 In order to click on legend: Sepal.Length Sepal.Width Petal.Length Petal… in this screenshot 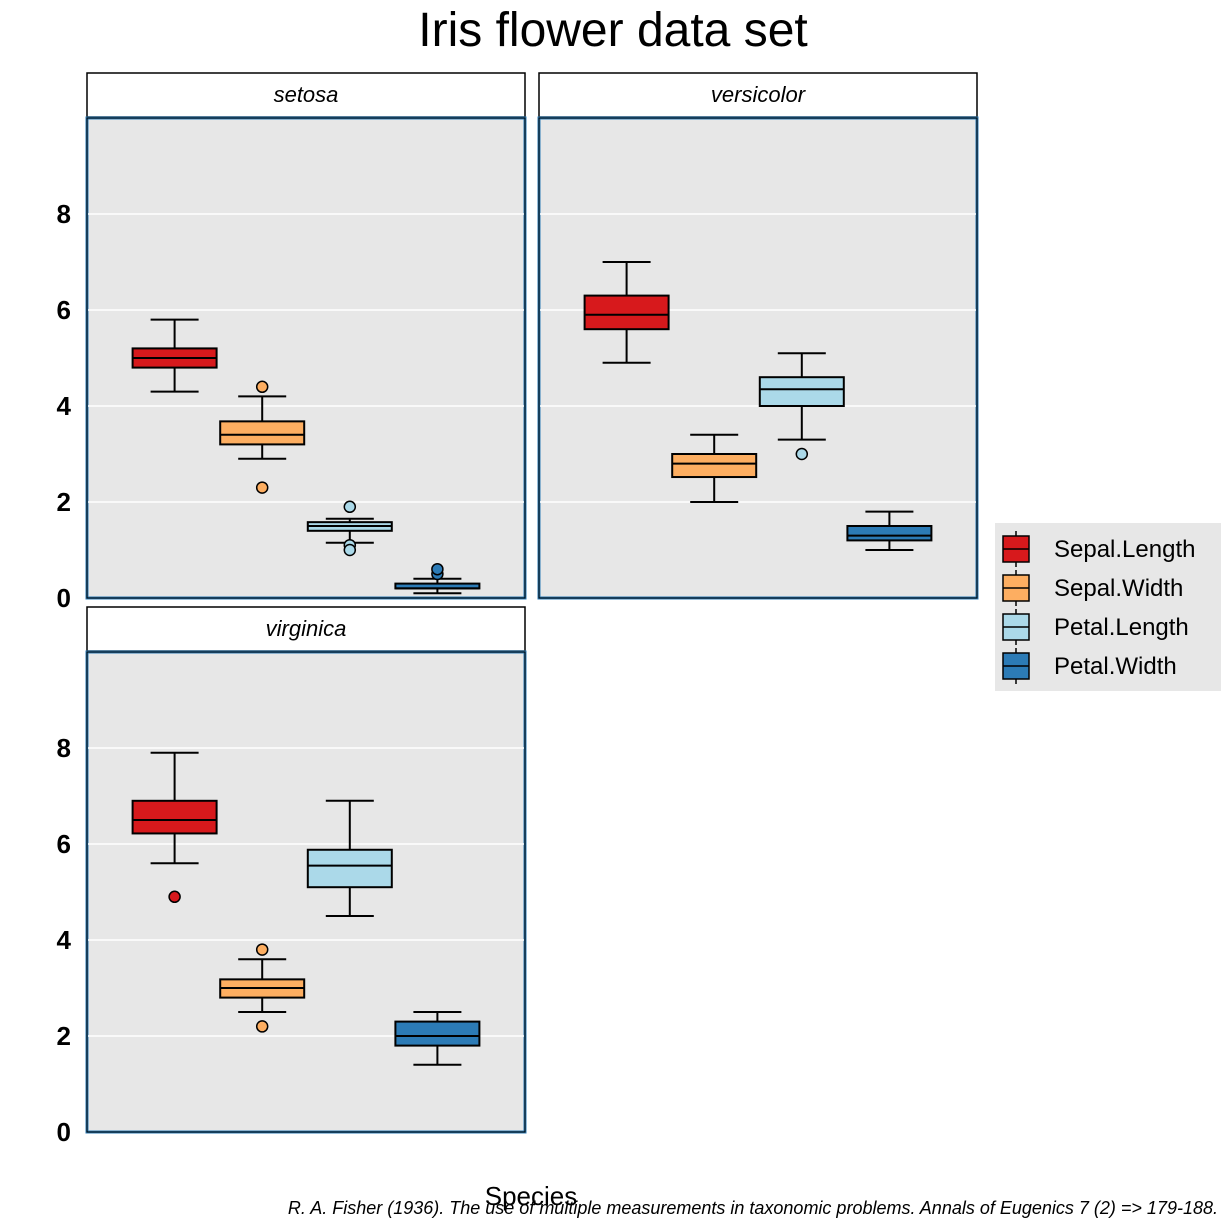, I will do `click(1108, 607)`.